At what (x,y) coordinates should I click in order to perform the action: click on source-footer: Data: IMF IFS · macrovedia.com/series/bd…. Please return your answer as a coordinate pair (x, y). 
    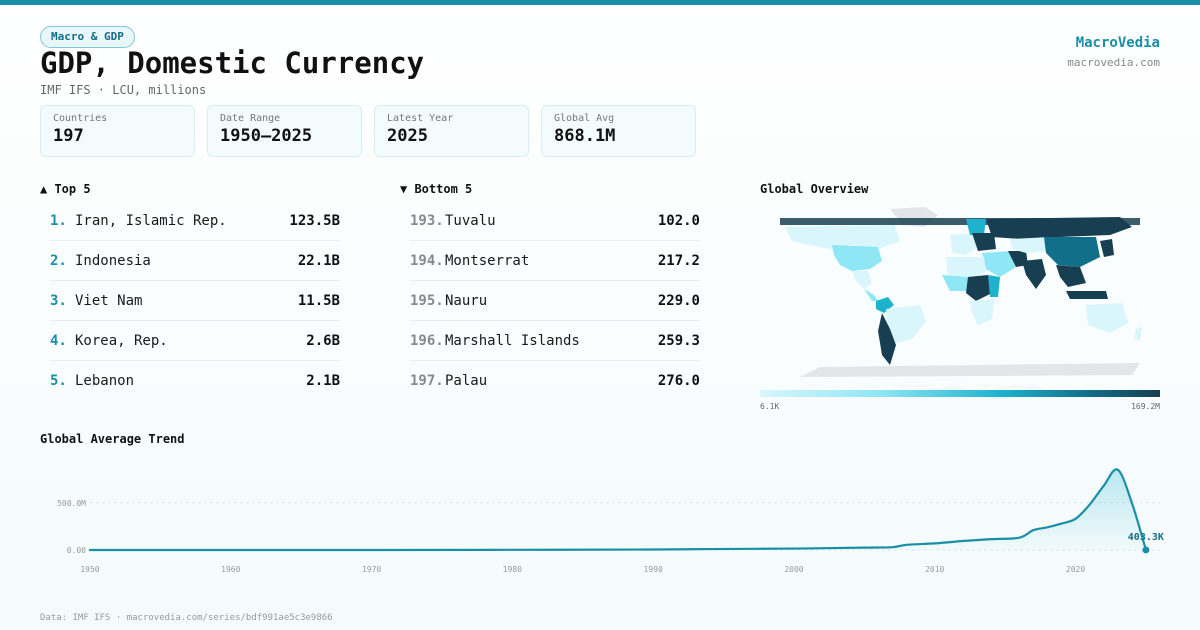
    Looking at the image, I should click on (186, 618).